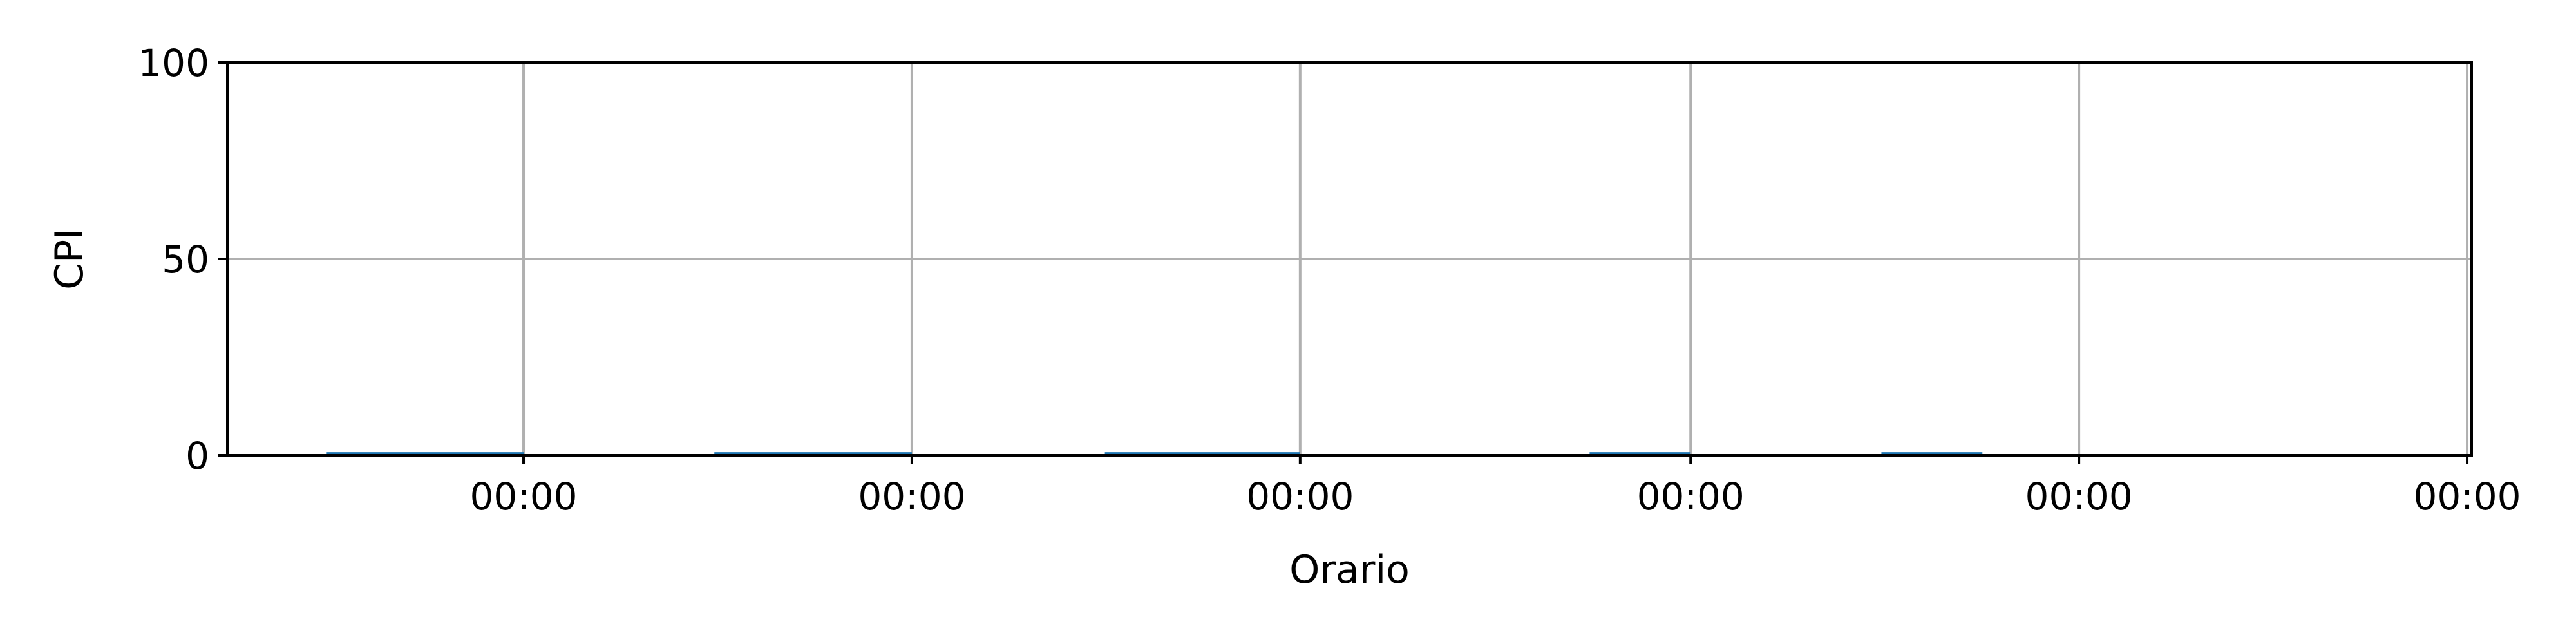  Describe the element at coordinates (1495, 486) in the screenshot. I see `x-axis: 00:00 00:00 00:00 00:00 00:00 00:00` at that location.